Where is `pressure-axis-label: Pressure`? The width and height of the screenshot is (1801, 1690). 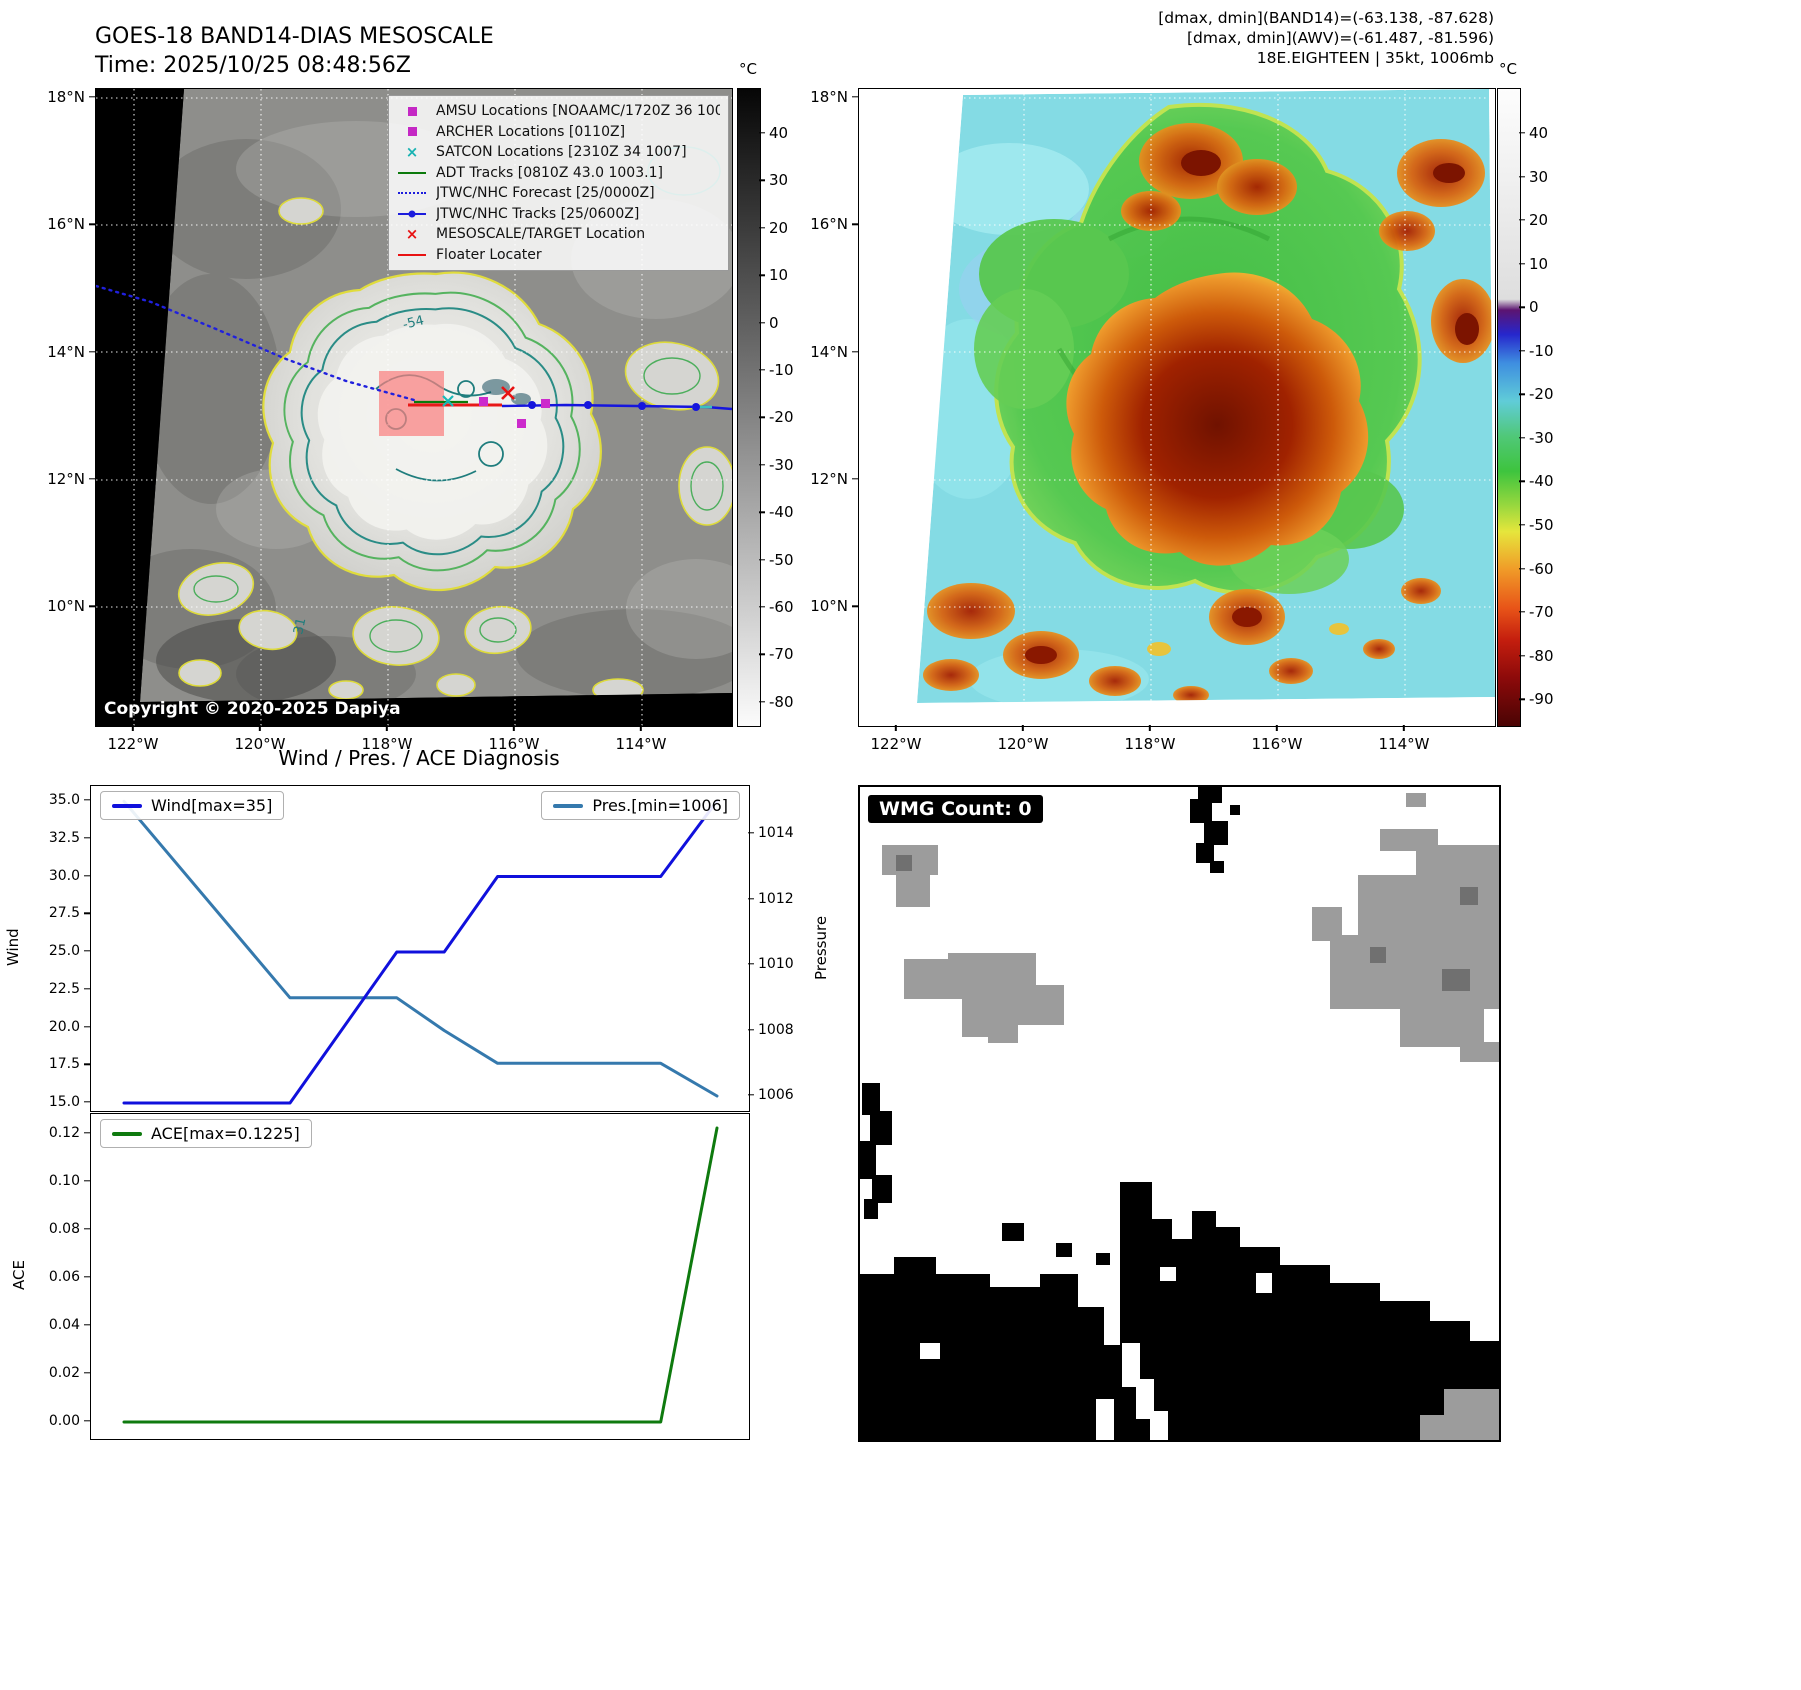
pressure-axis-label: Pressure is located at coordinates (821, 948).